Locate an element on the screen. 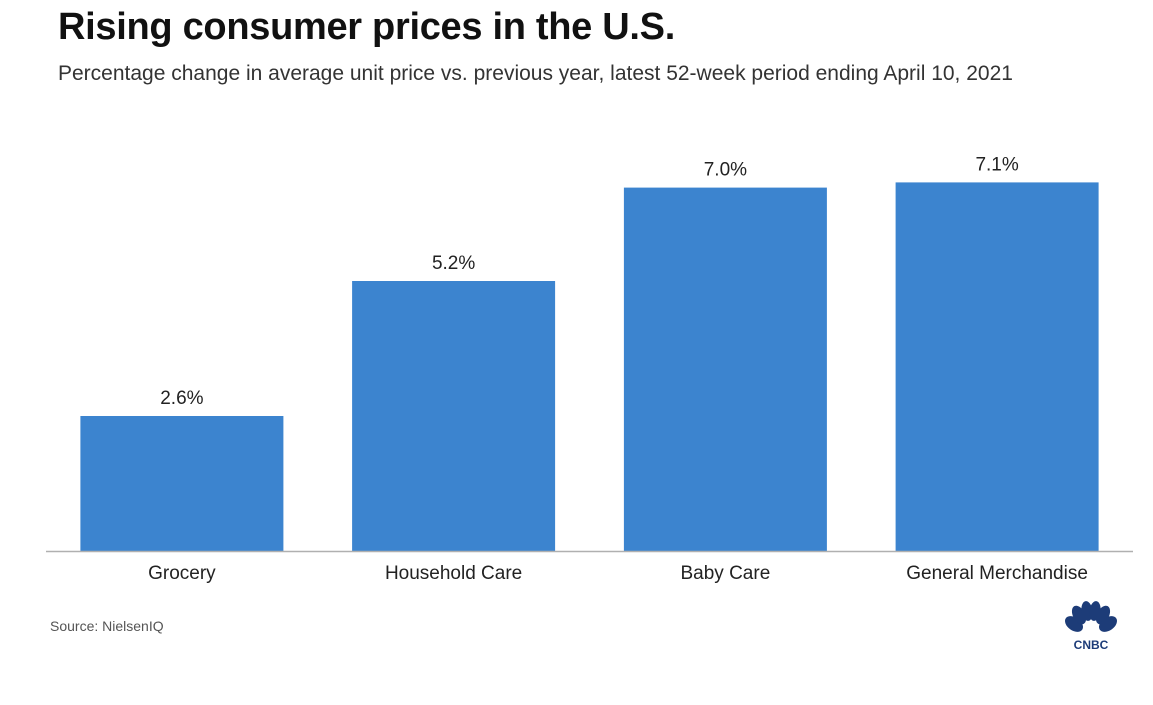 This screenshot has height=705, width=1153. bar-general-merchandise is located at coordinates (997, 366).